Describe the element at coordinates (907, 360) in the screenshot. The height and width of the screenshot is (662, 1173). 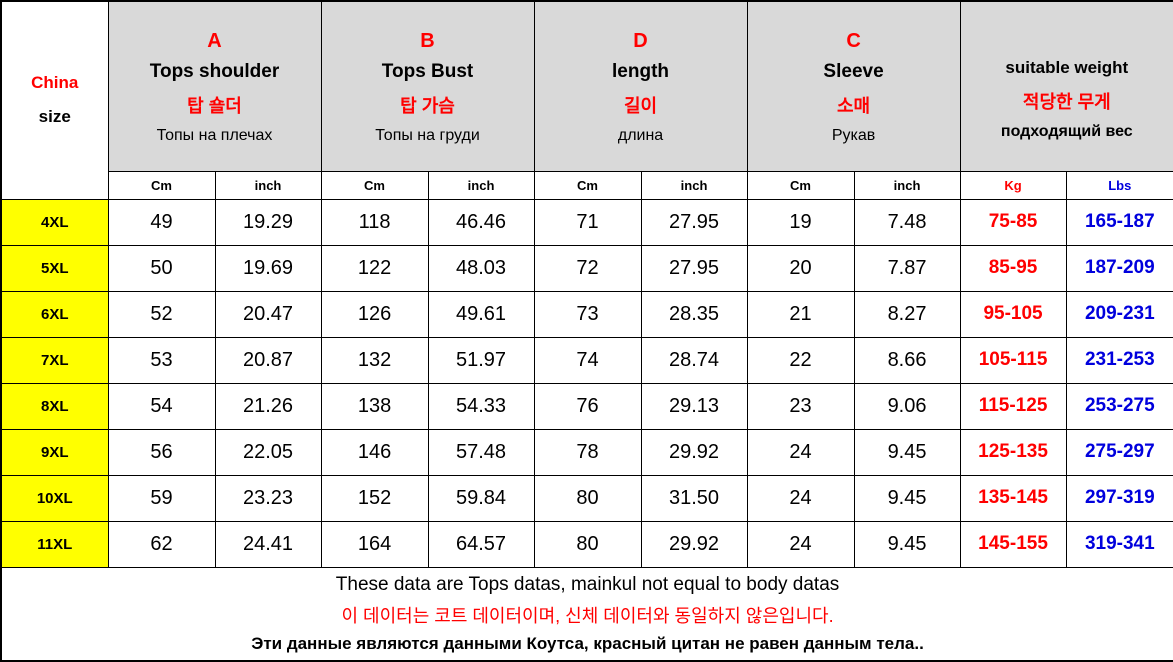
I see `measurement-value: 8.66` at that location.